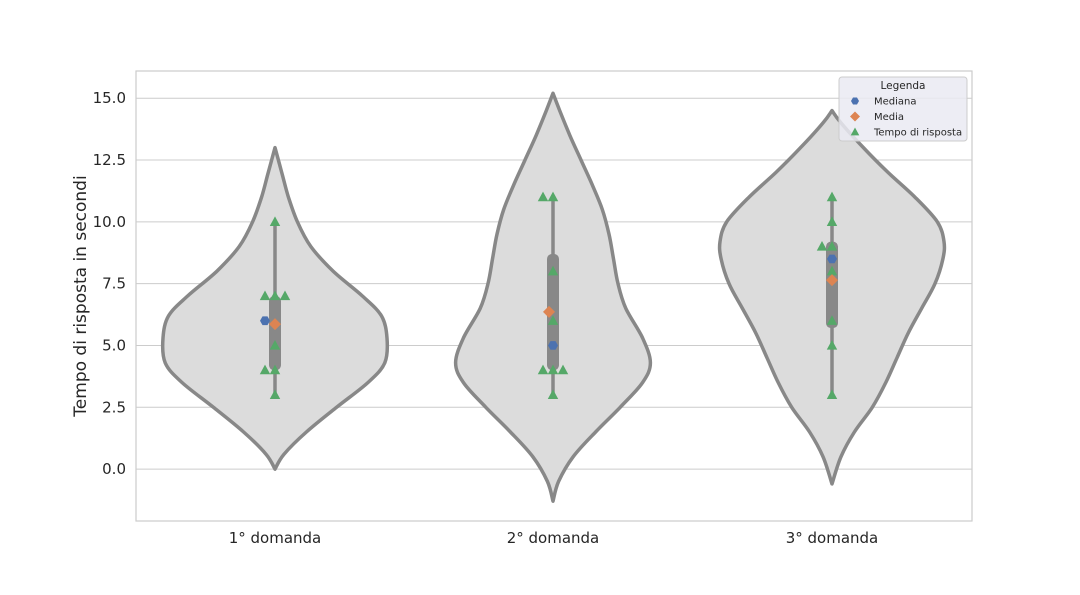  What do you see at coordinates (889, 117) in the screenshot?
I see `legend-label: Media` at bounding box center [889, 117].